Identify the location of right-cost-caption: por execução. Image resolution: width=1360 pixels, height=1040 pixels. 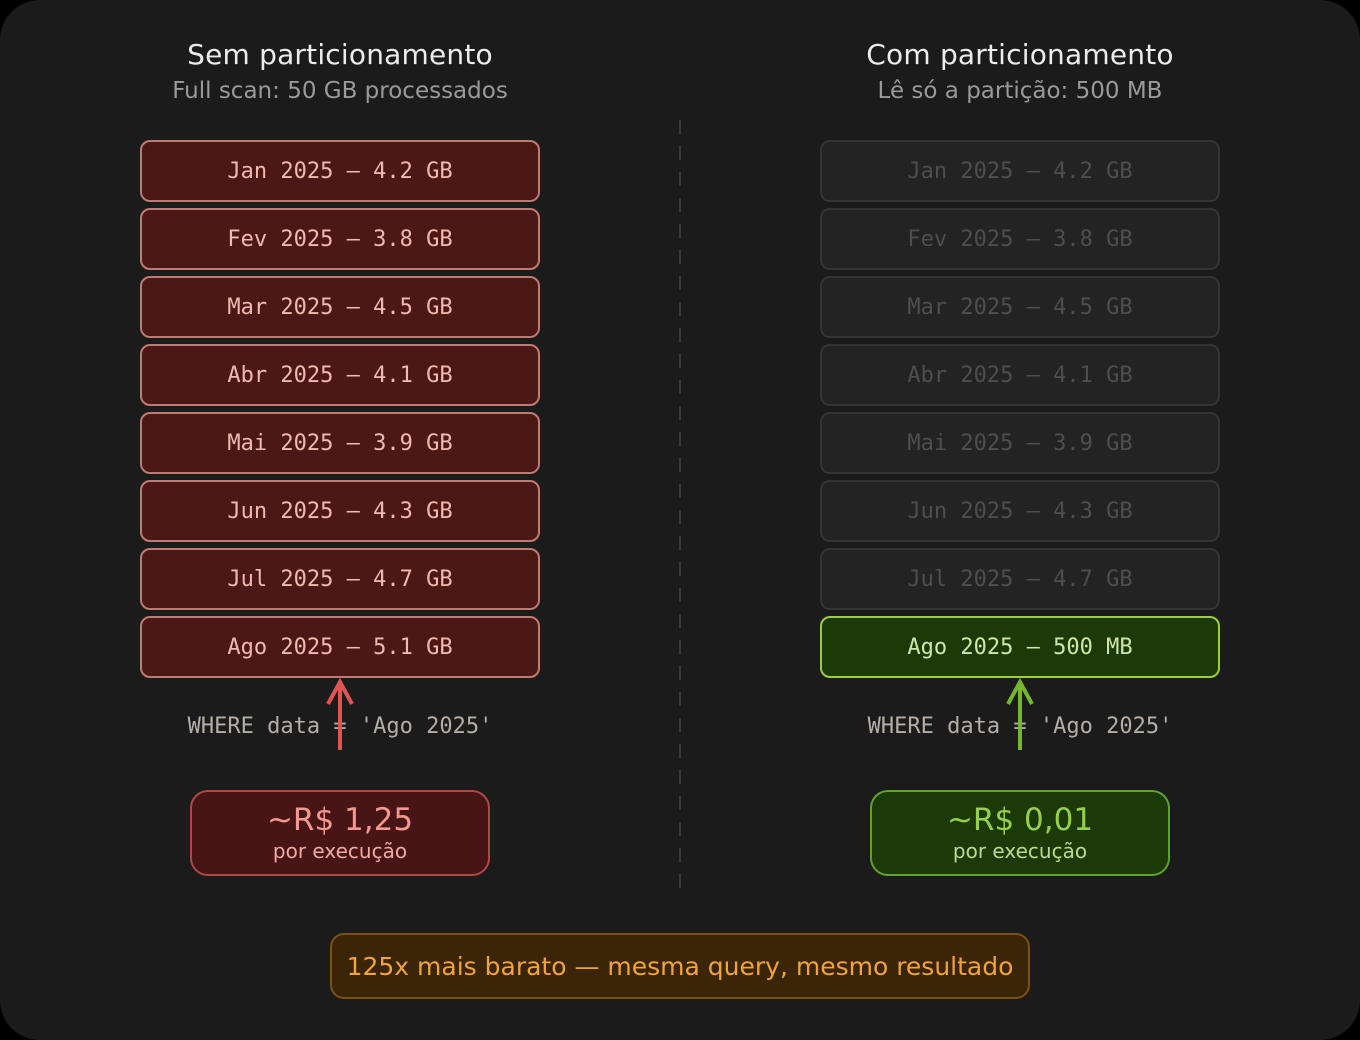
(1020, 851).